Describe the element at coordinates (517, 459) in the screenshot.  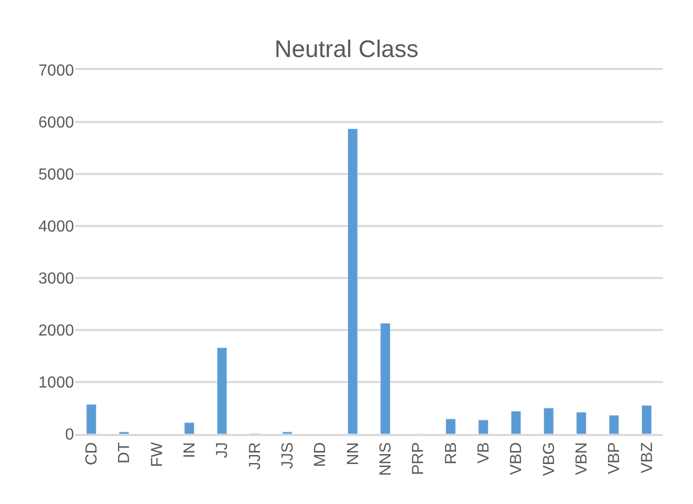
I see `x-tick-label: VBD` at that location.